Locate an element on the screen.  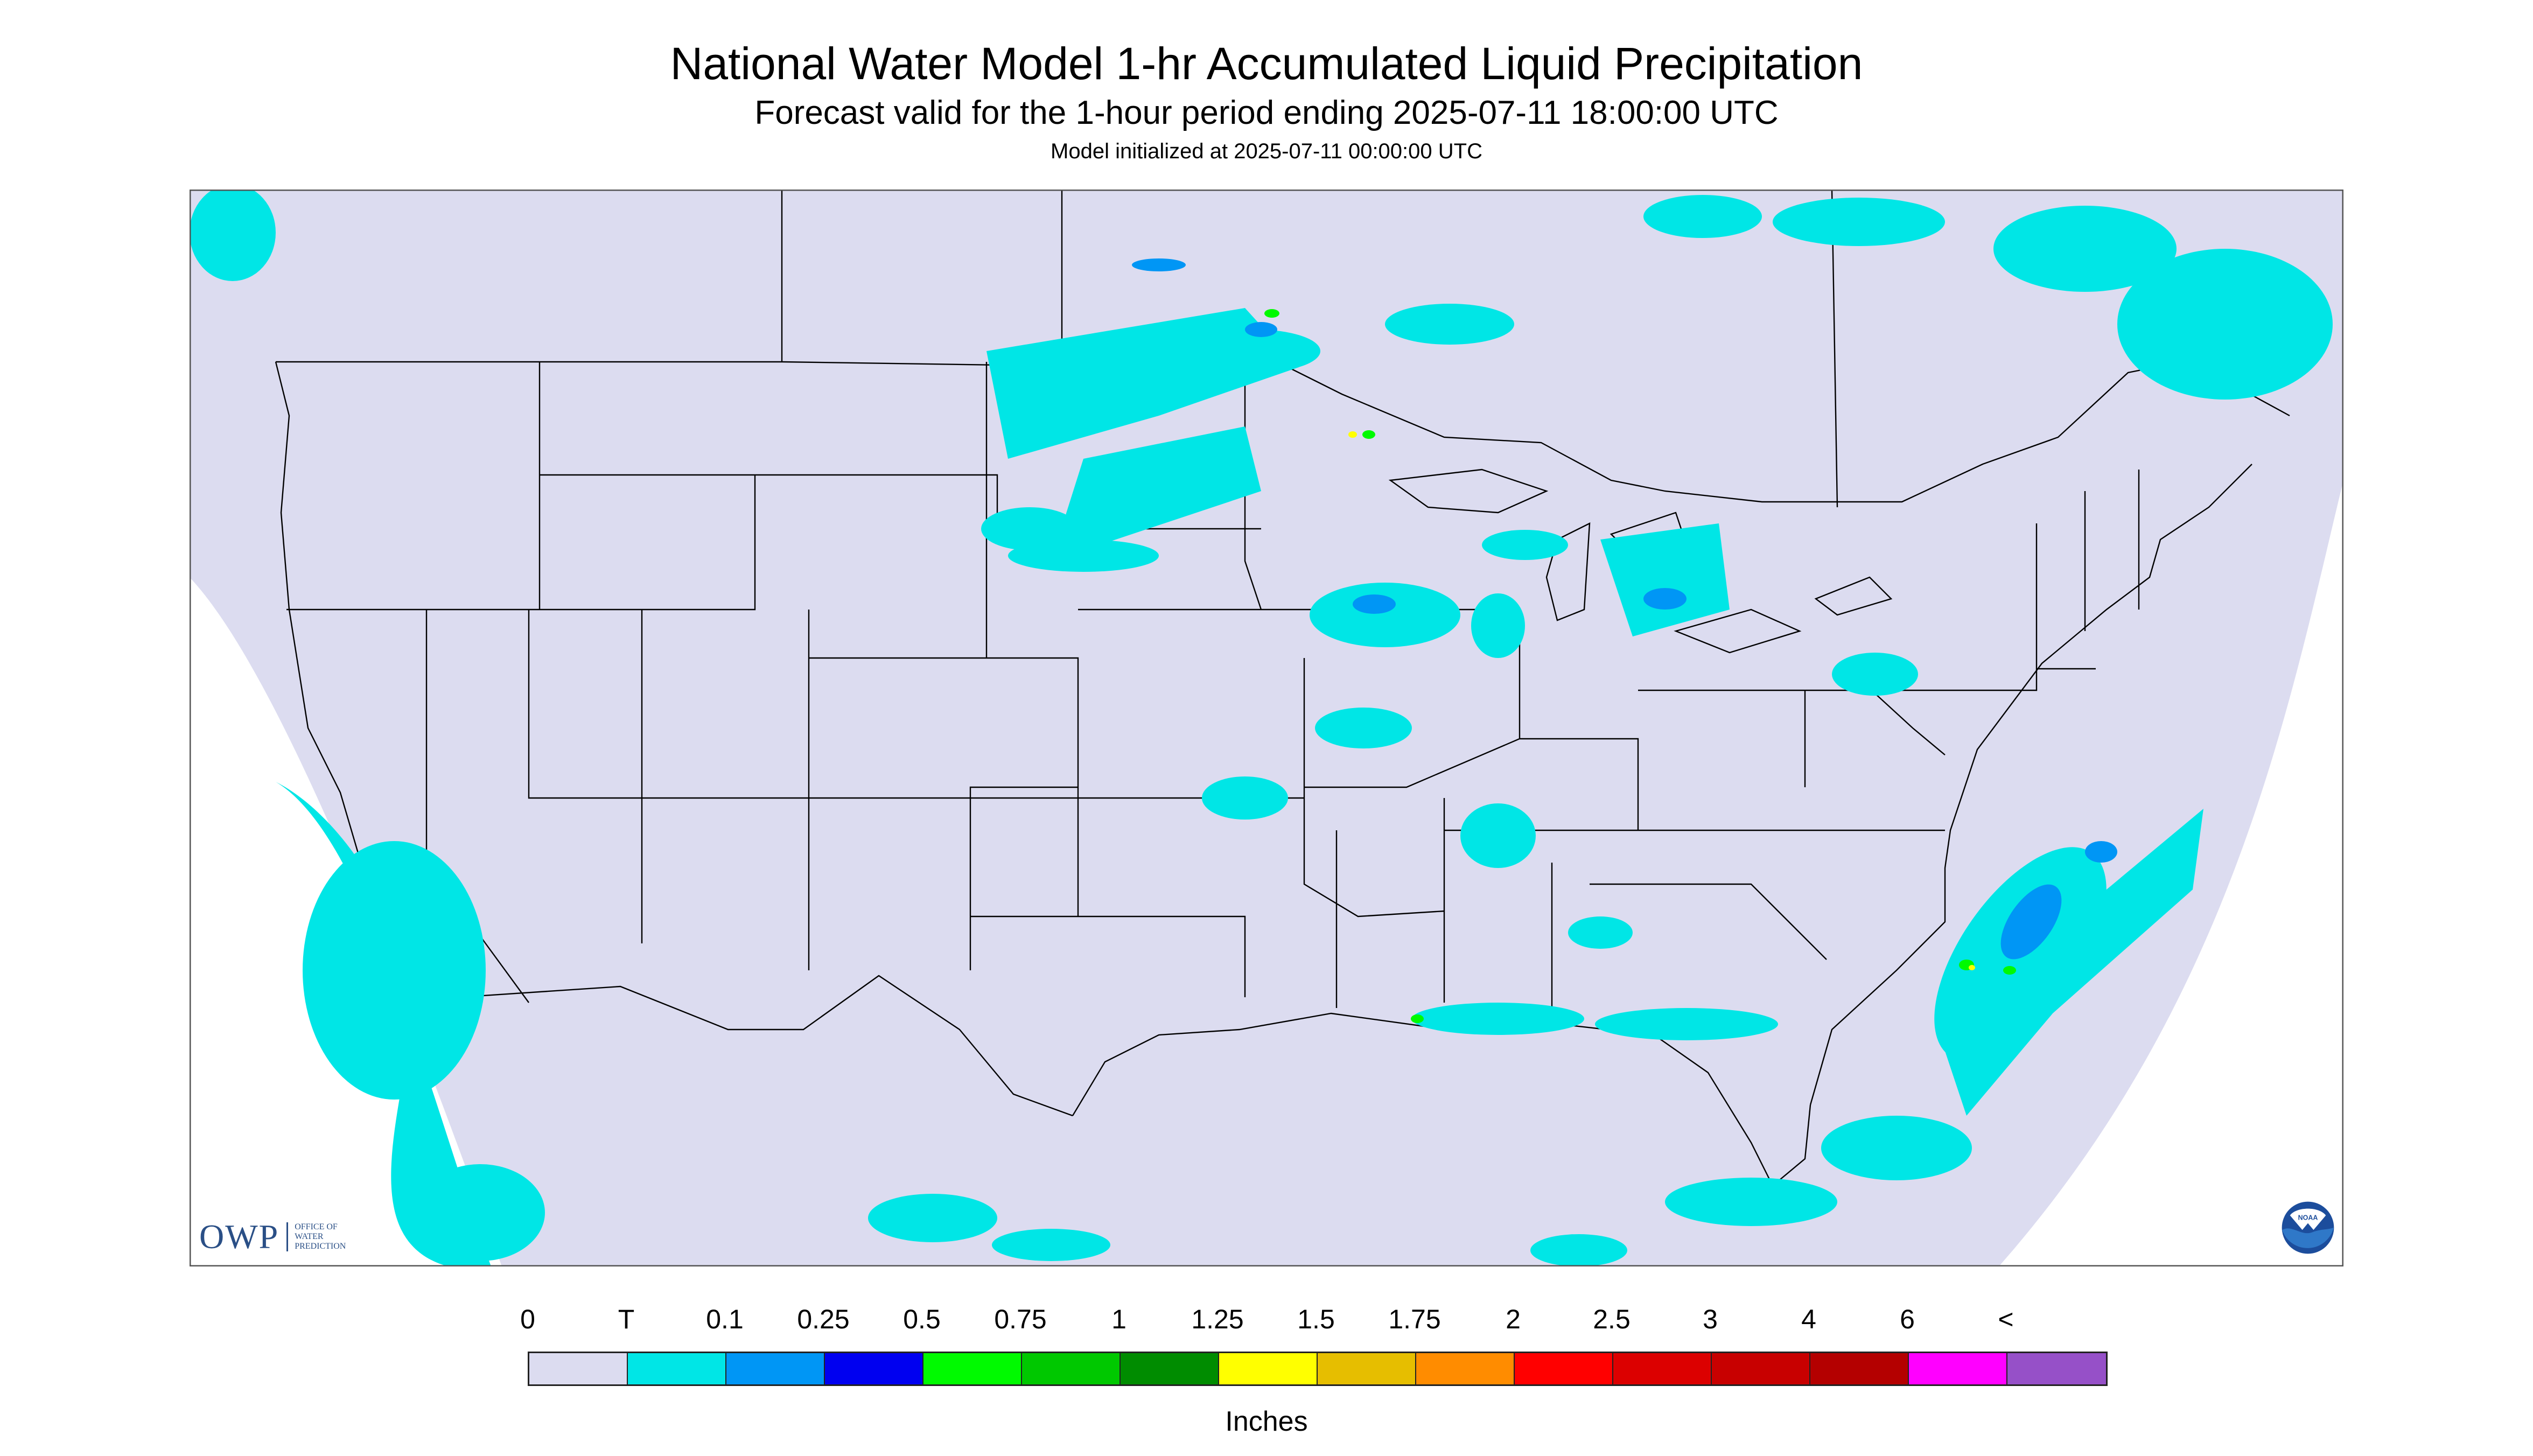
owp-text-line-3: PREDICTION is located at coordinates (320, 1246).